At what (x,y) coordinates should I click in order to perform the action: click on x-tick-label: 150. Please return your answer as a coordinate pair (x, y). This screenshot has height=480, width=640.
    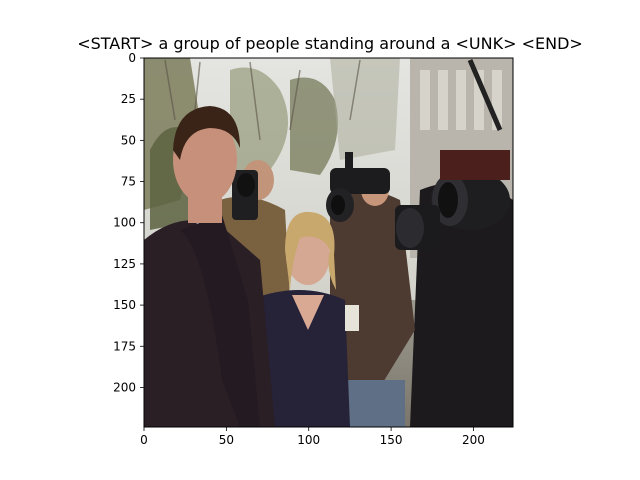
    Looking at the image, I should click on (391, 440).